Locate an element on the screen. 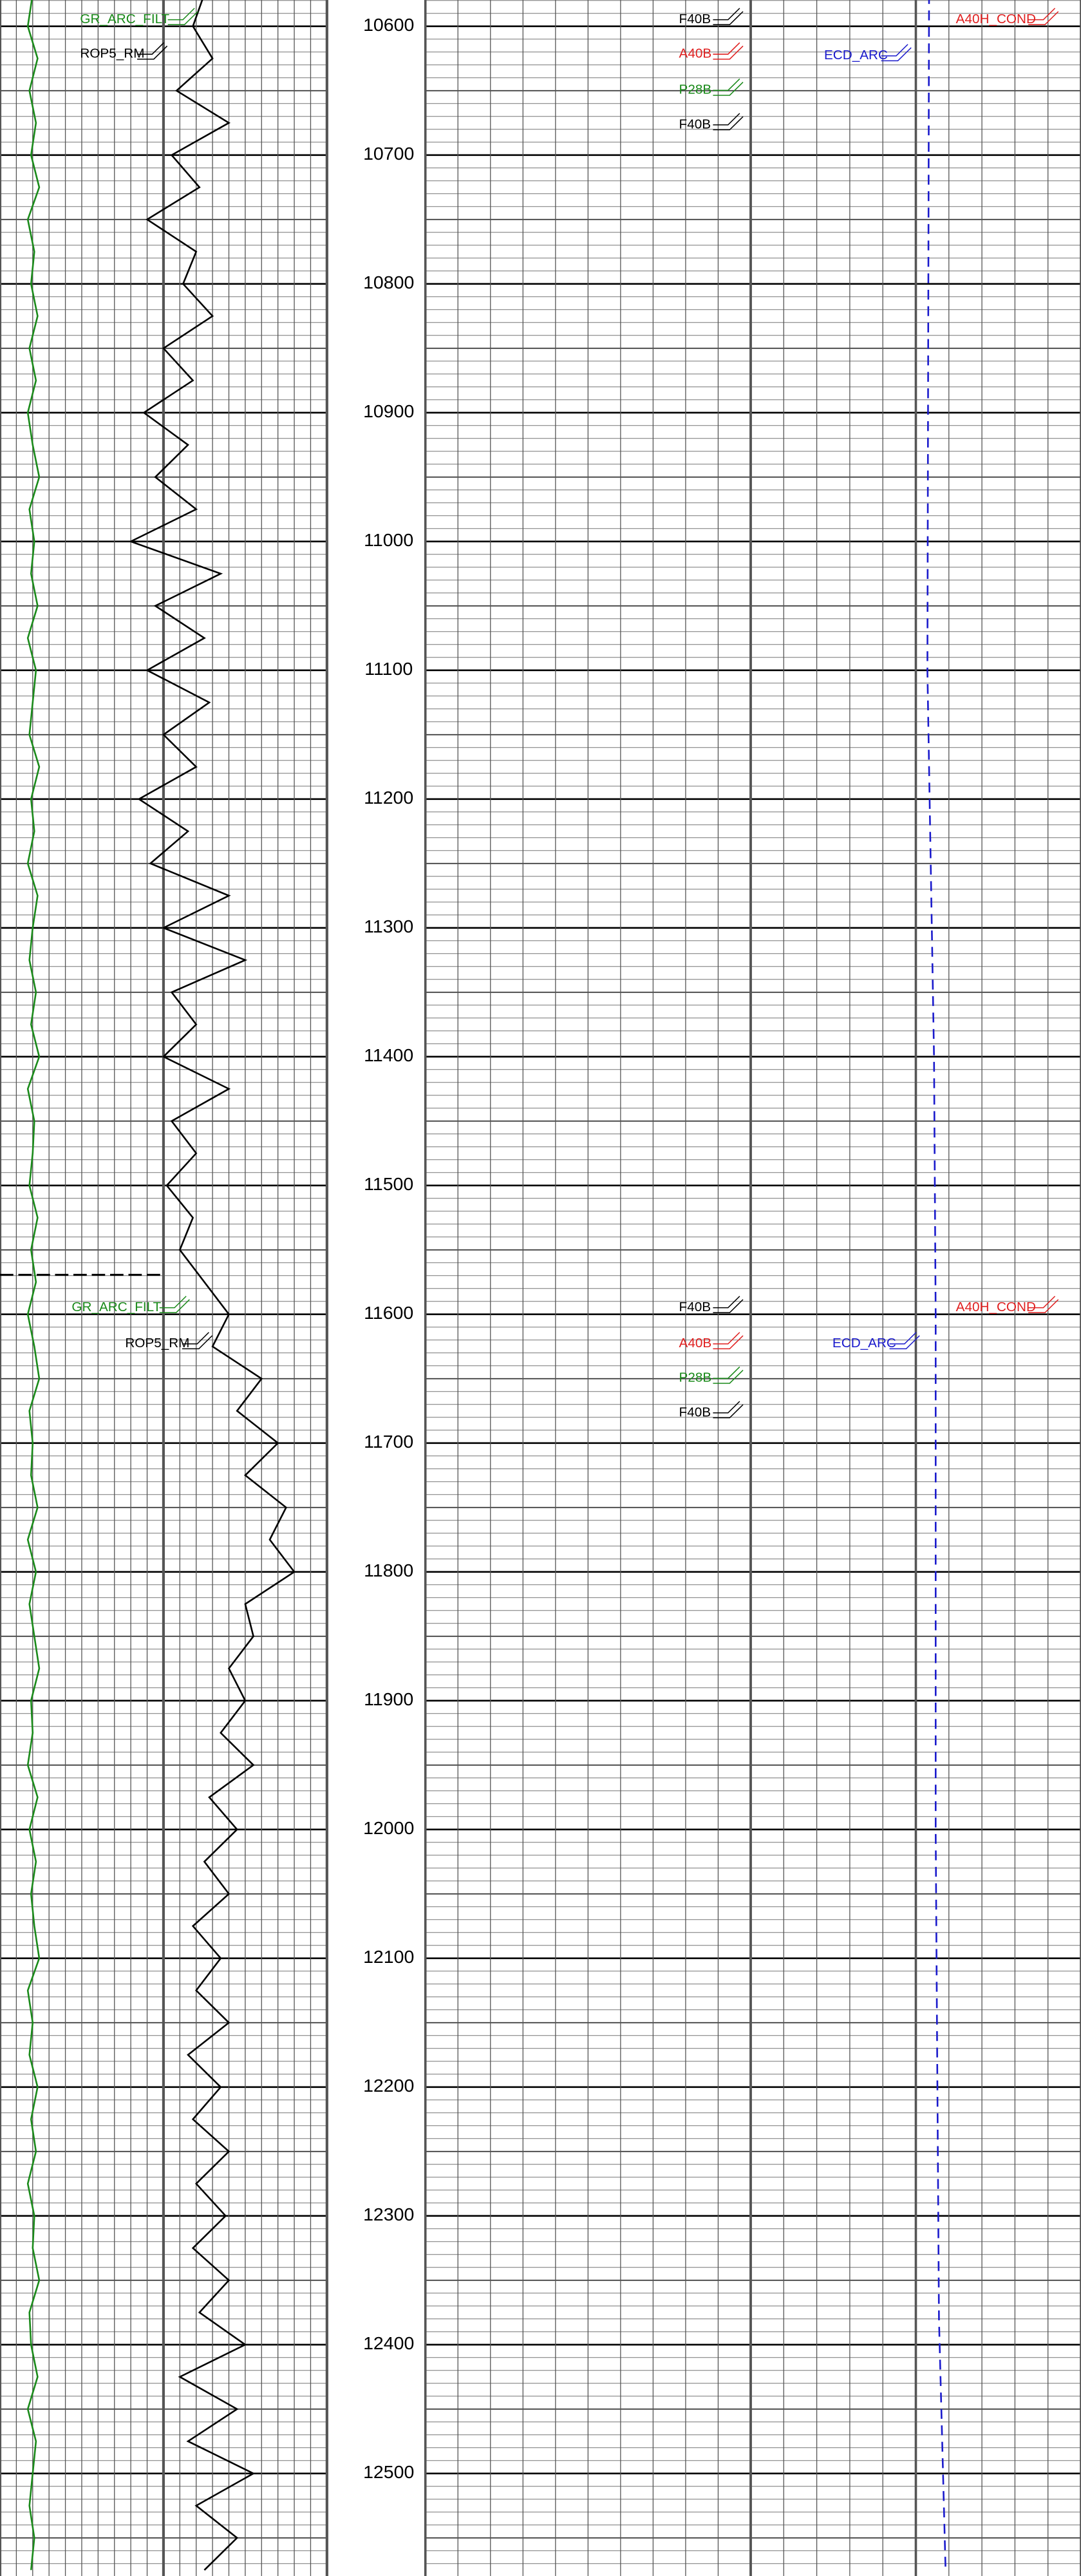  depth-label: 11300 is located at coordinates (388, 926).